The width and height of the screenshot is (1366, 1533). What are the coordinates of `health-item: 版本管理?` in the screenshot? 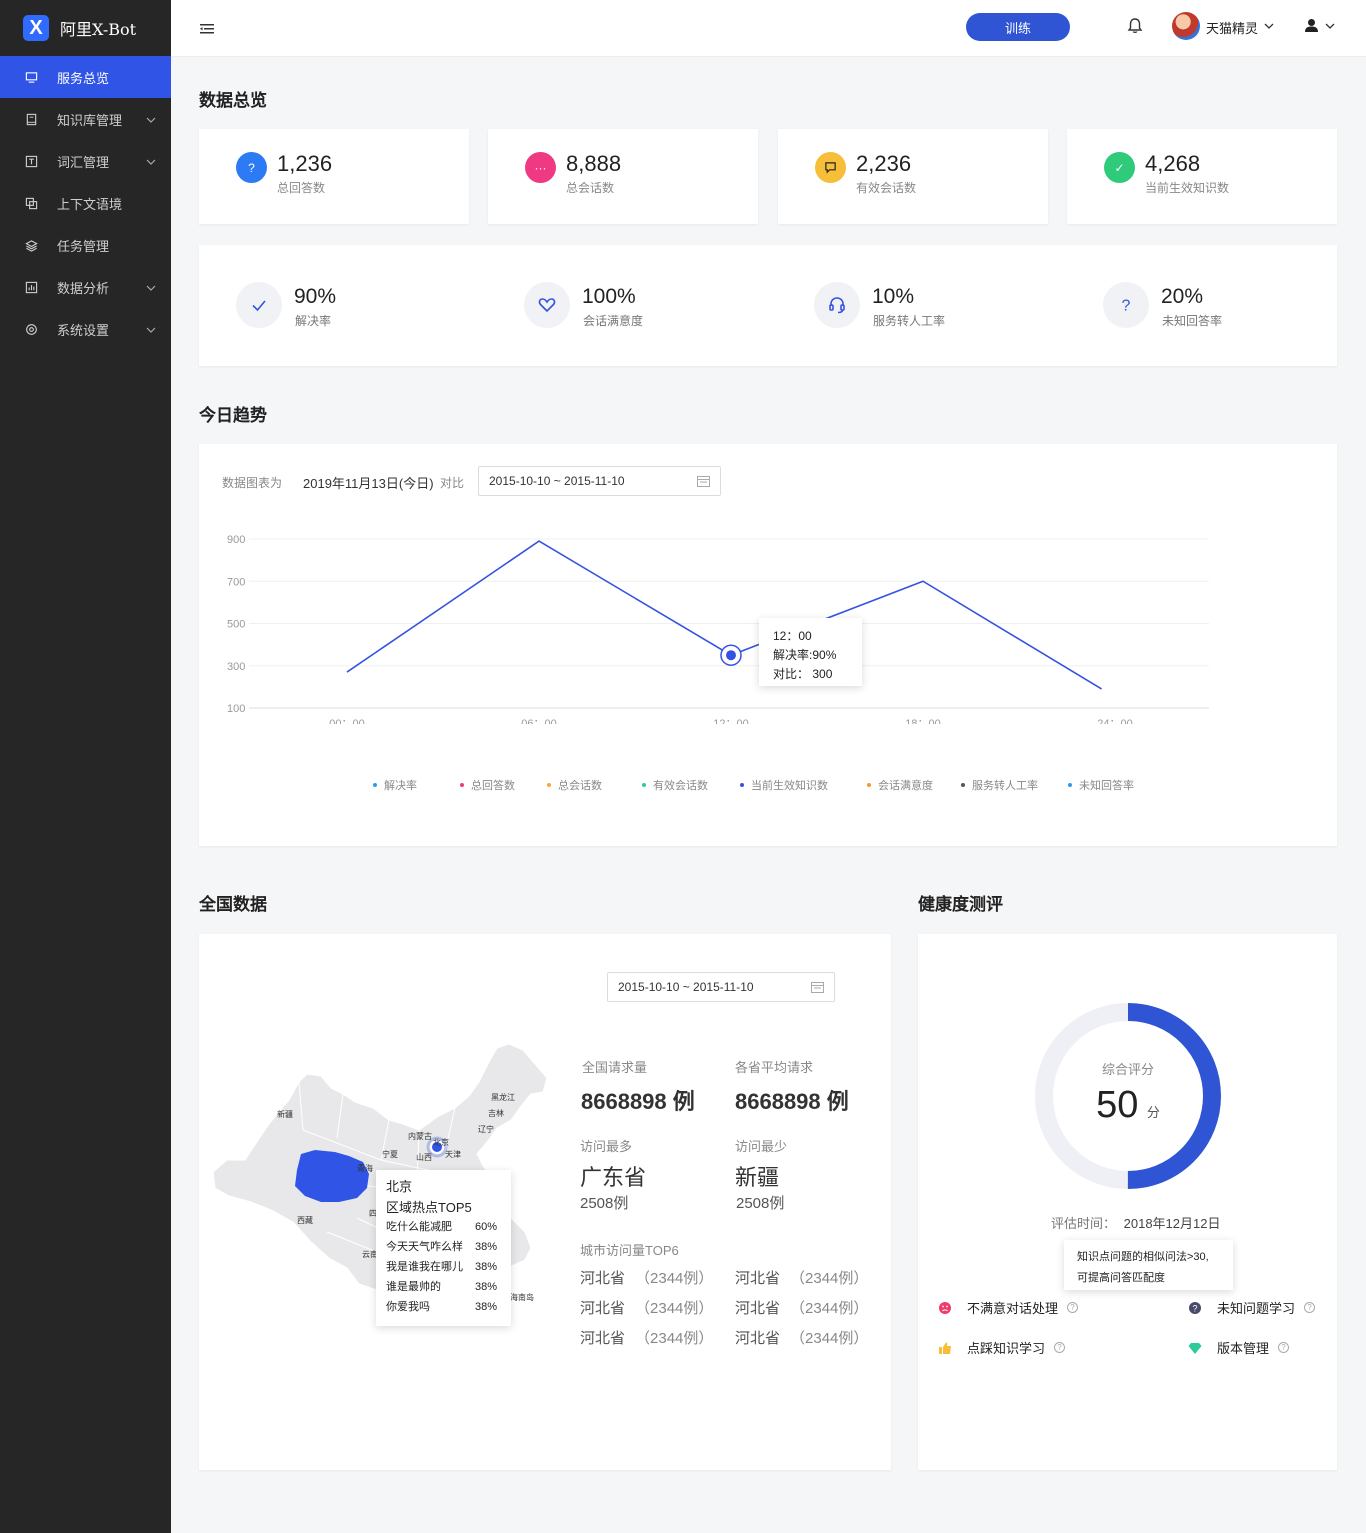 It's located at (1239, 1347).